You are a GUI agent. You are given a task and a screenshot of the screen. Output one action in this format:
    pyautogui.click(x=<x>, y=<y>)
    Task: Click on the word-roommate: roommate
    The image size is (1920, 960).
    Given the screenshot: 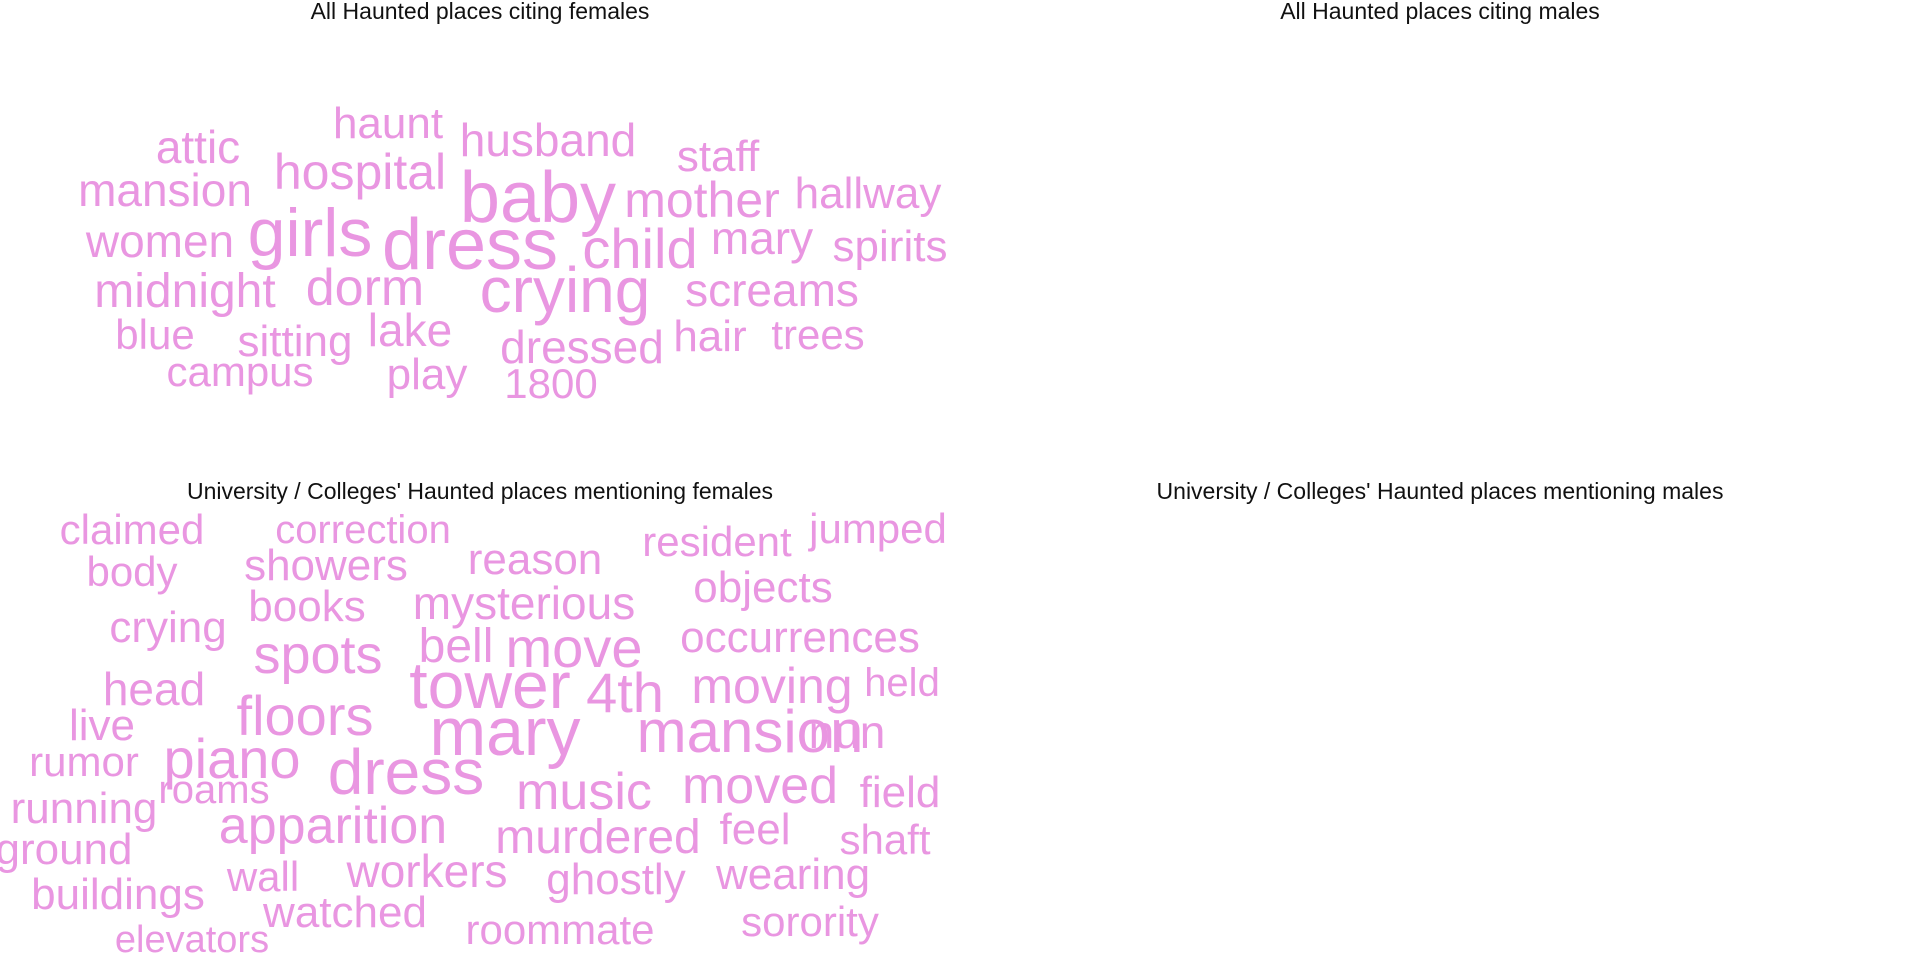 What is the action you would take?
    pyautogui.click(x=560, y=929)
    